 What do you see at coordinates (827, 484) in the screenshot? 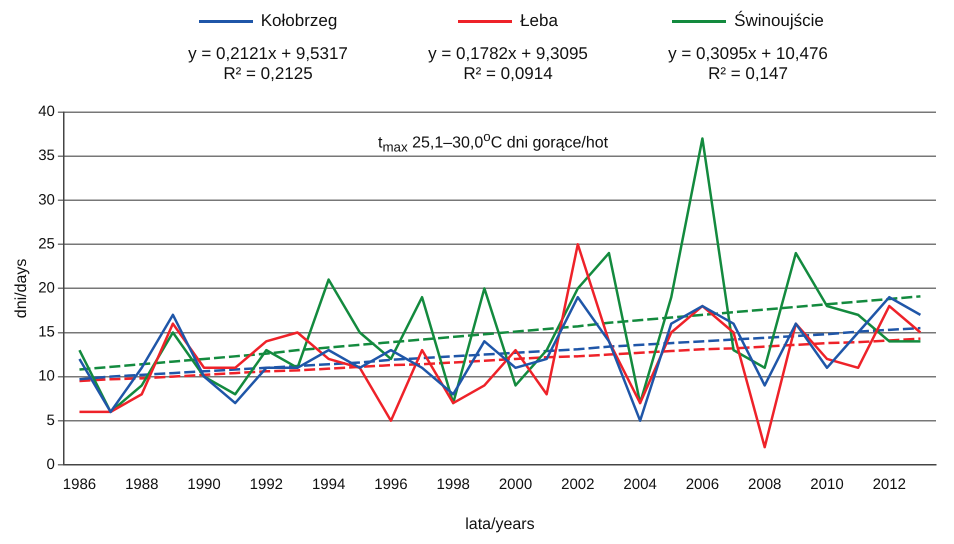
I see `x-tick-label: 2010` at bounding box center [827, 484].